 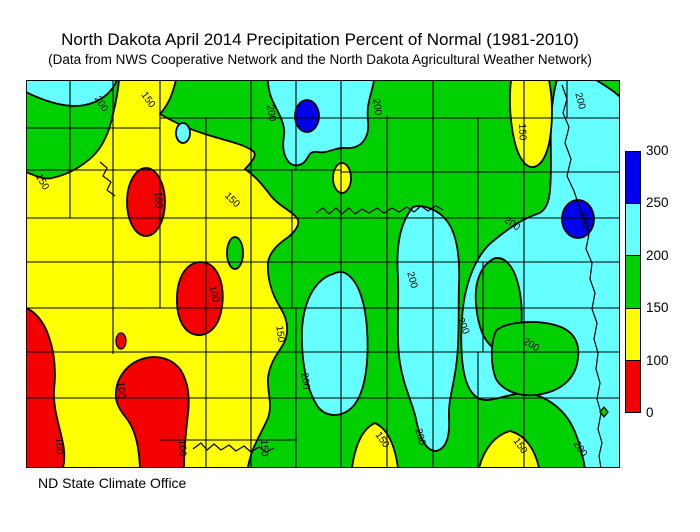 What do you see at coordinates (657, 360) in the screenshot?
I see `legend-tick-100: 100` at bounding box center [657, 360].